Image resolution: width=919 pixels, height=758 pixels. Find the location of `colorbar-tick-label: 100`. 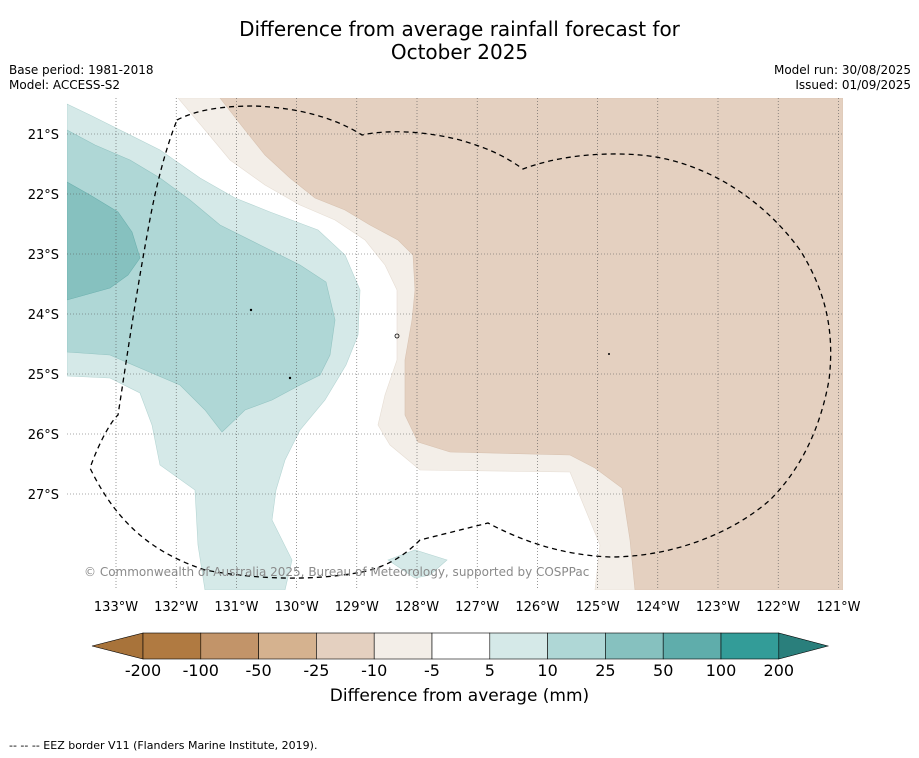

colorbar-tick-label: 100 is located at coordinates (721, 670).